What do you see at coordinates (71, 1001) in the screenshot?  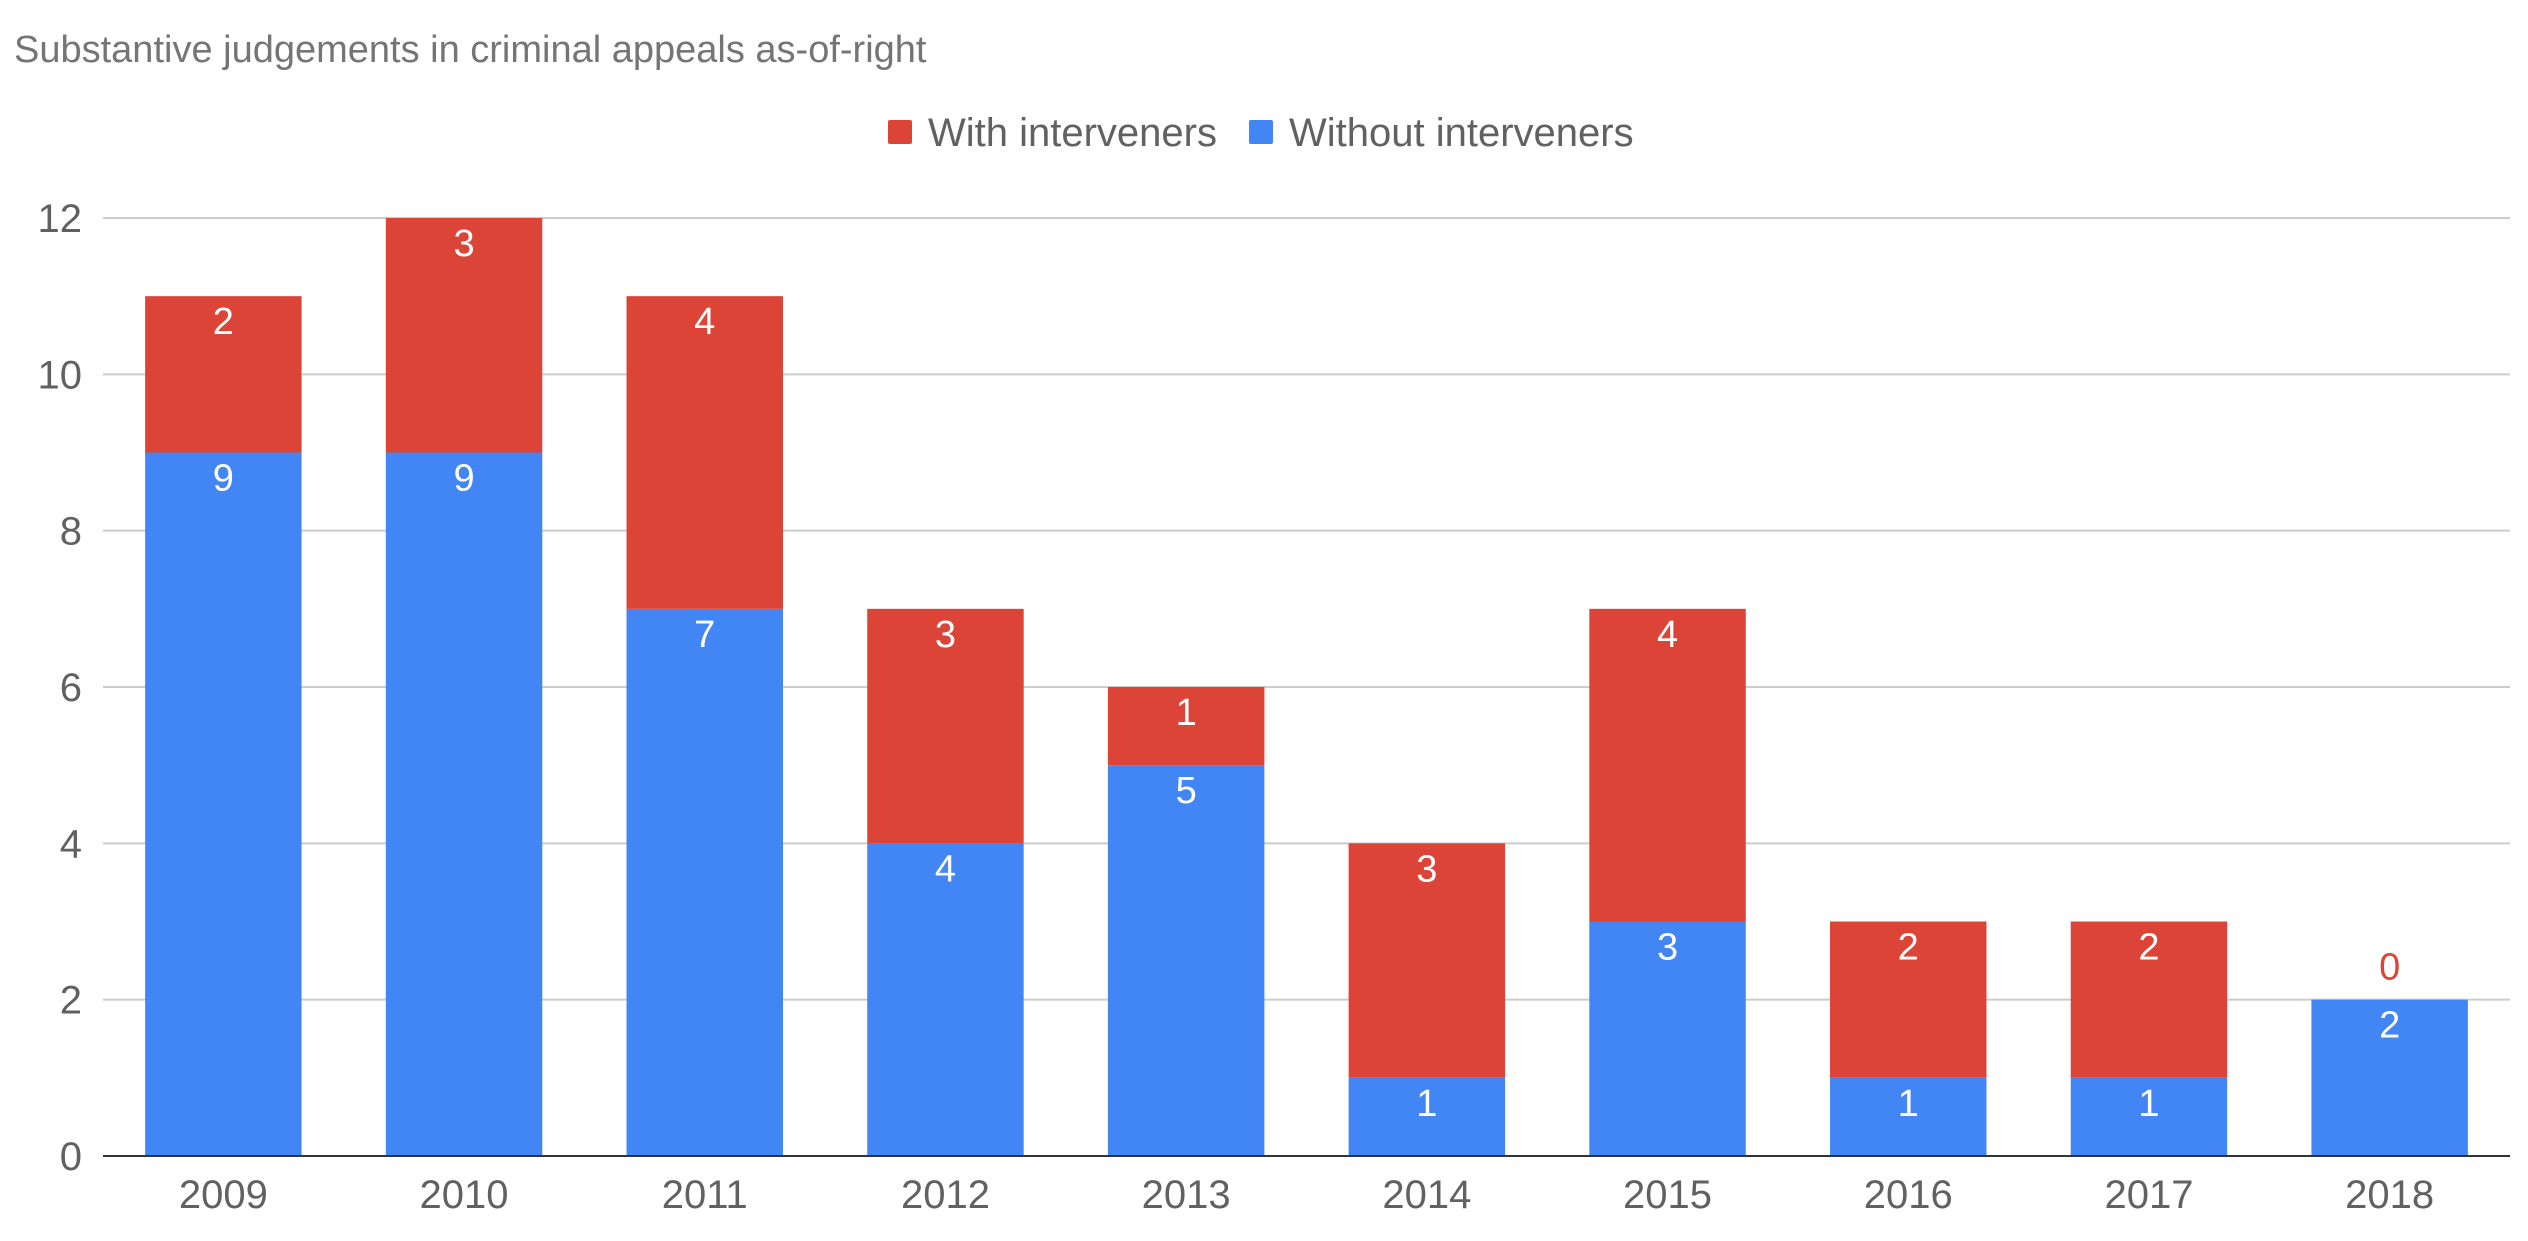 I see `y-tick-label: 2` at bounding box center [71, 1001].